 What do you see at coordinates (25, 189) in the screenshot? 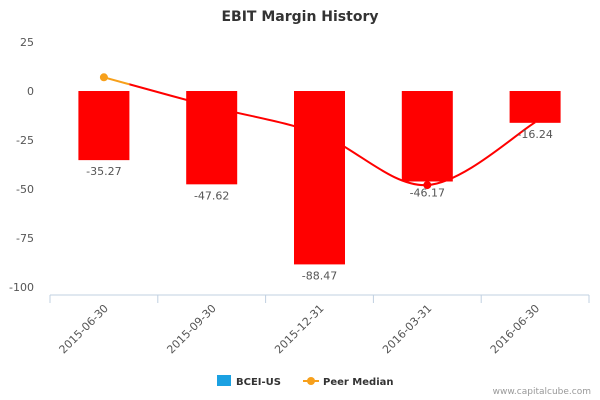
I see `y-tick-label: -50` at bounding box center [25, 189].